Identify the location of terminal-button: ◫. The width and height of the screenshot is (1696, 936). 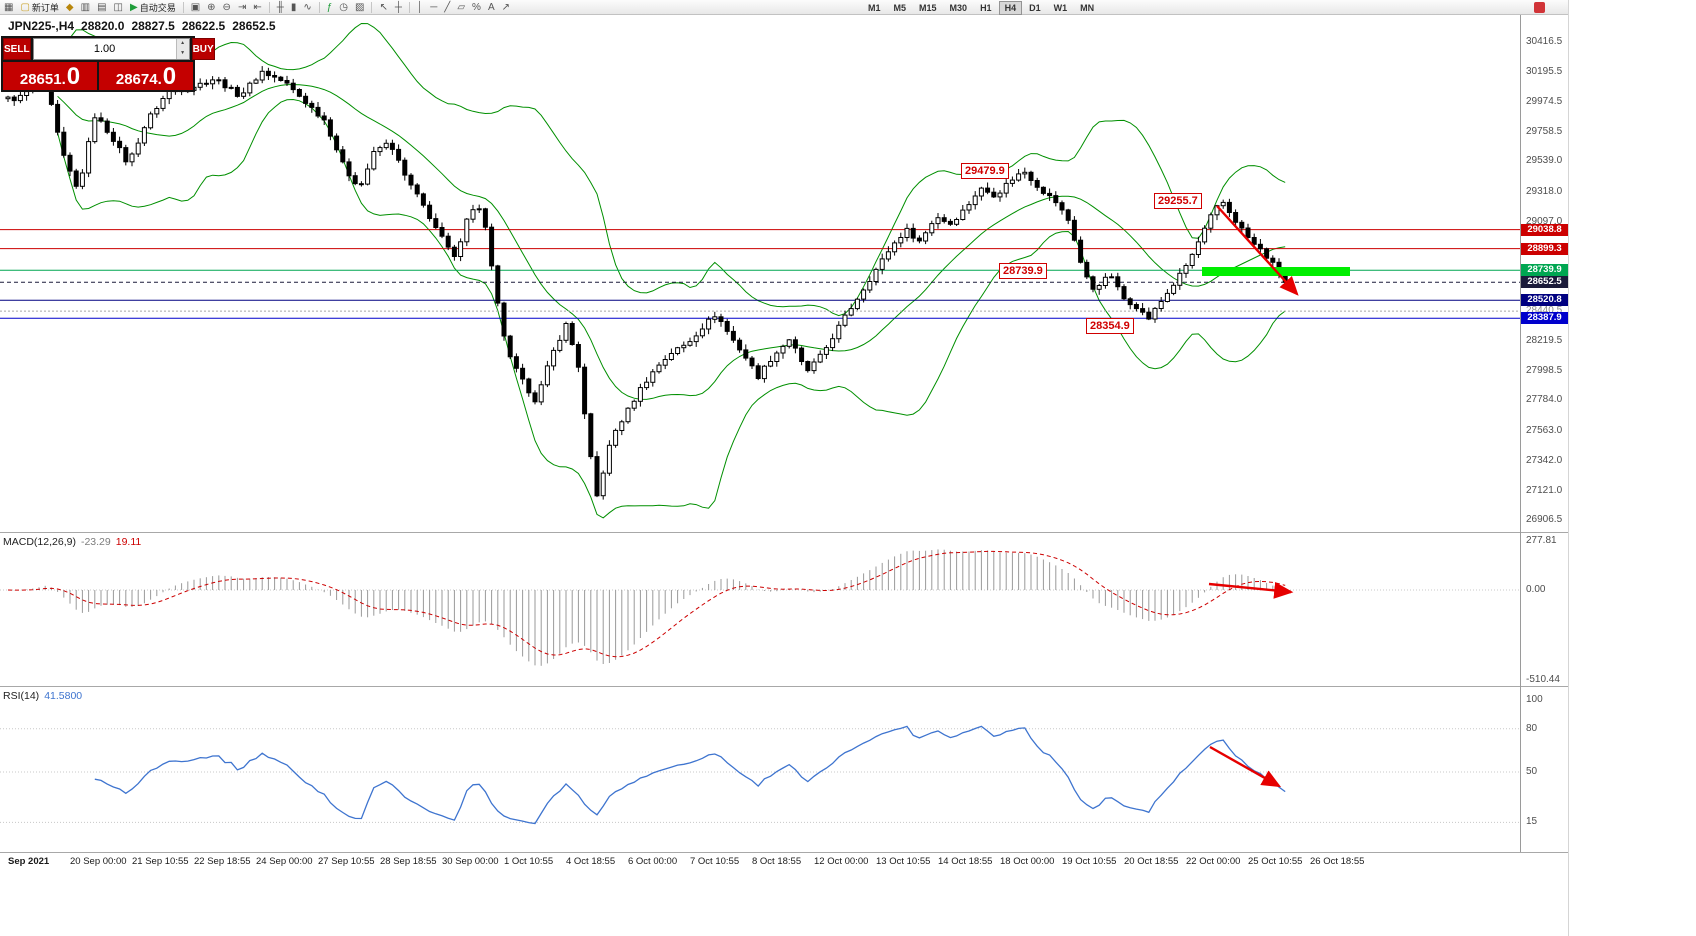
(118, 7).